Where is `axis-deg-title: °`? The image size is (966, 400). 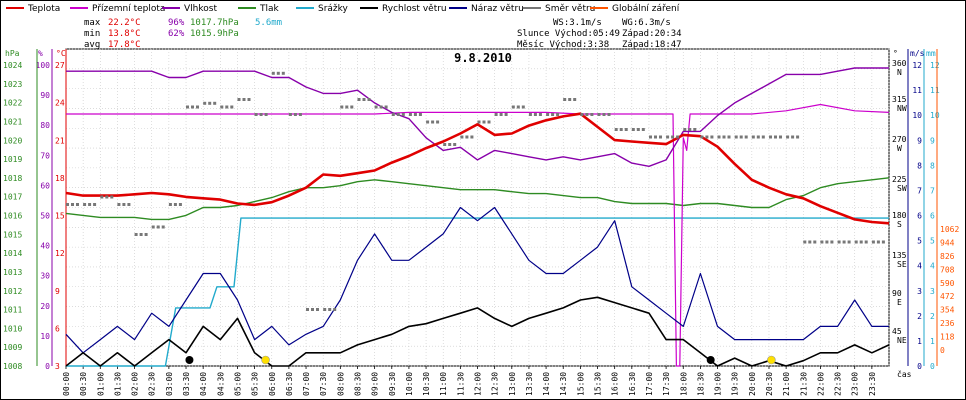 axis-deg-title: ° is located at coordinates (895, 53).